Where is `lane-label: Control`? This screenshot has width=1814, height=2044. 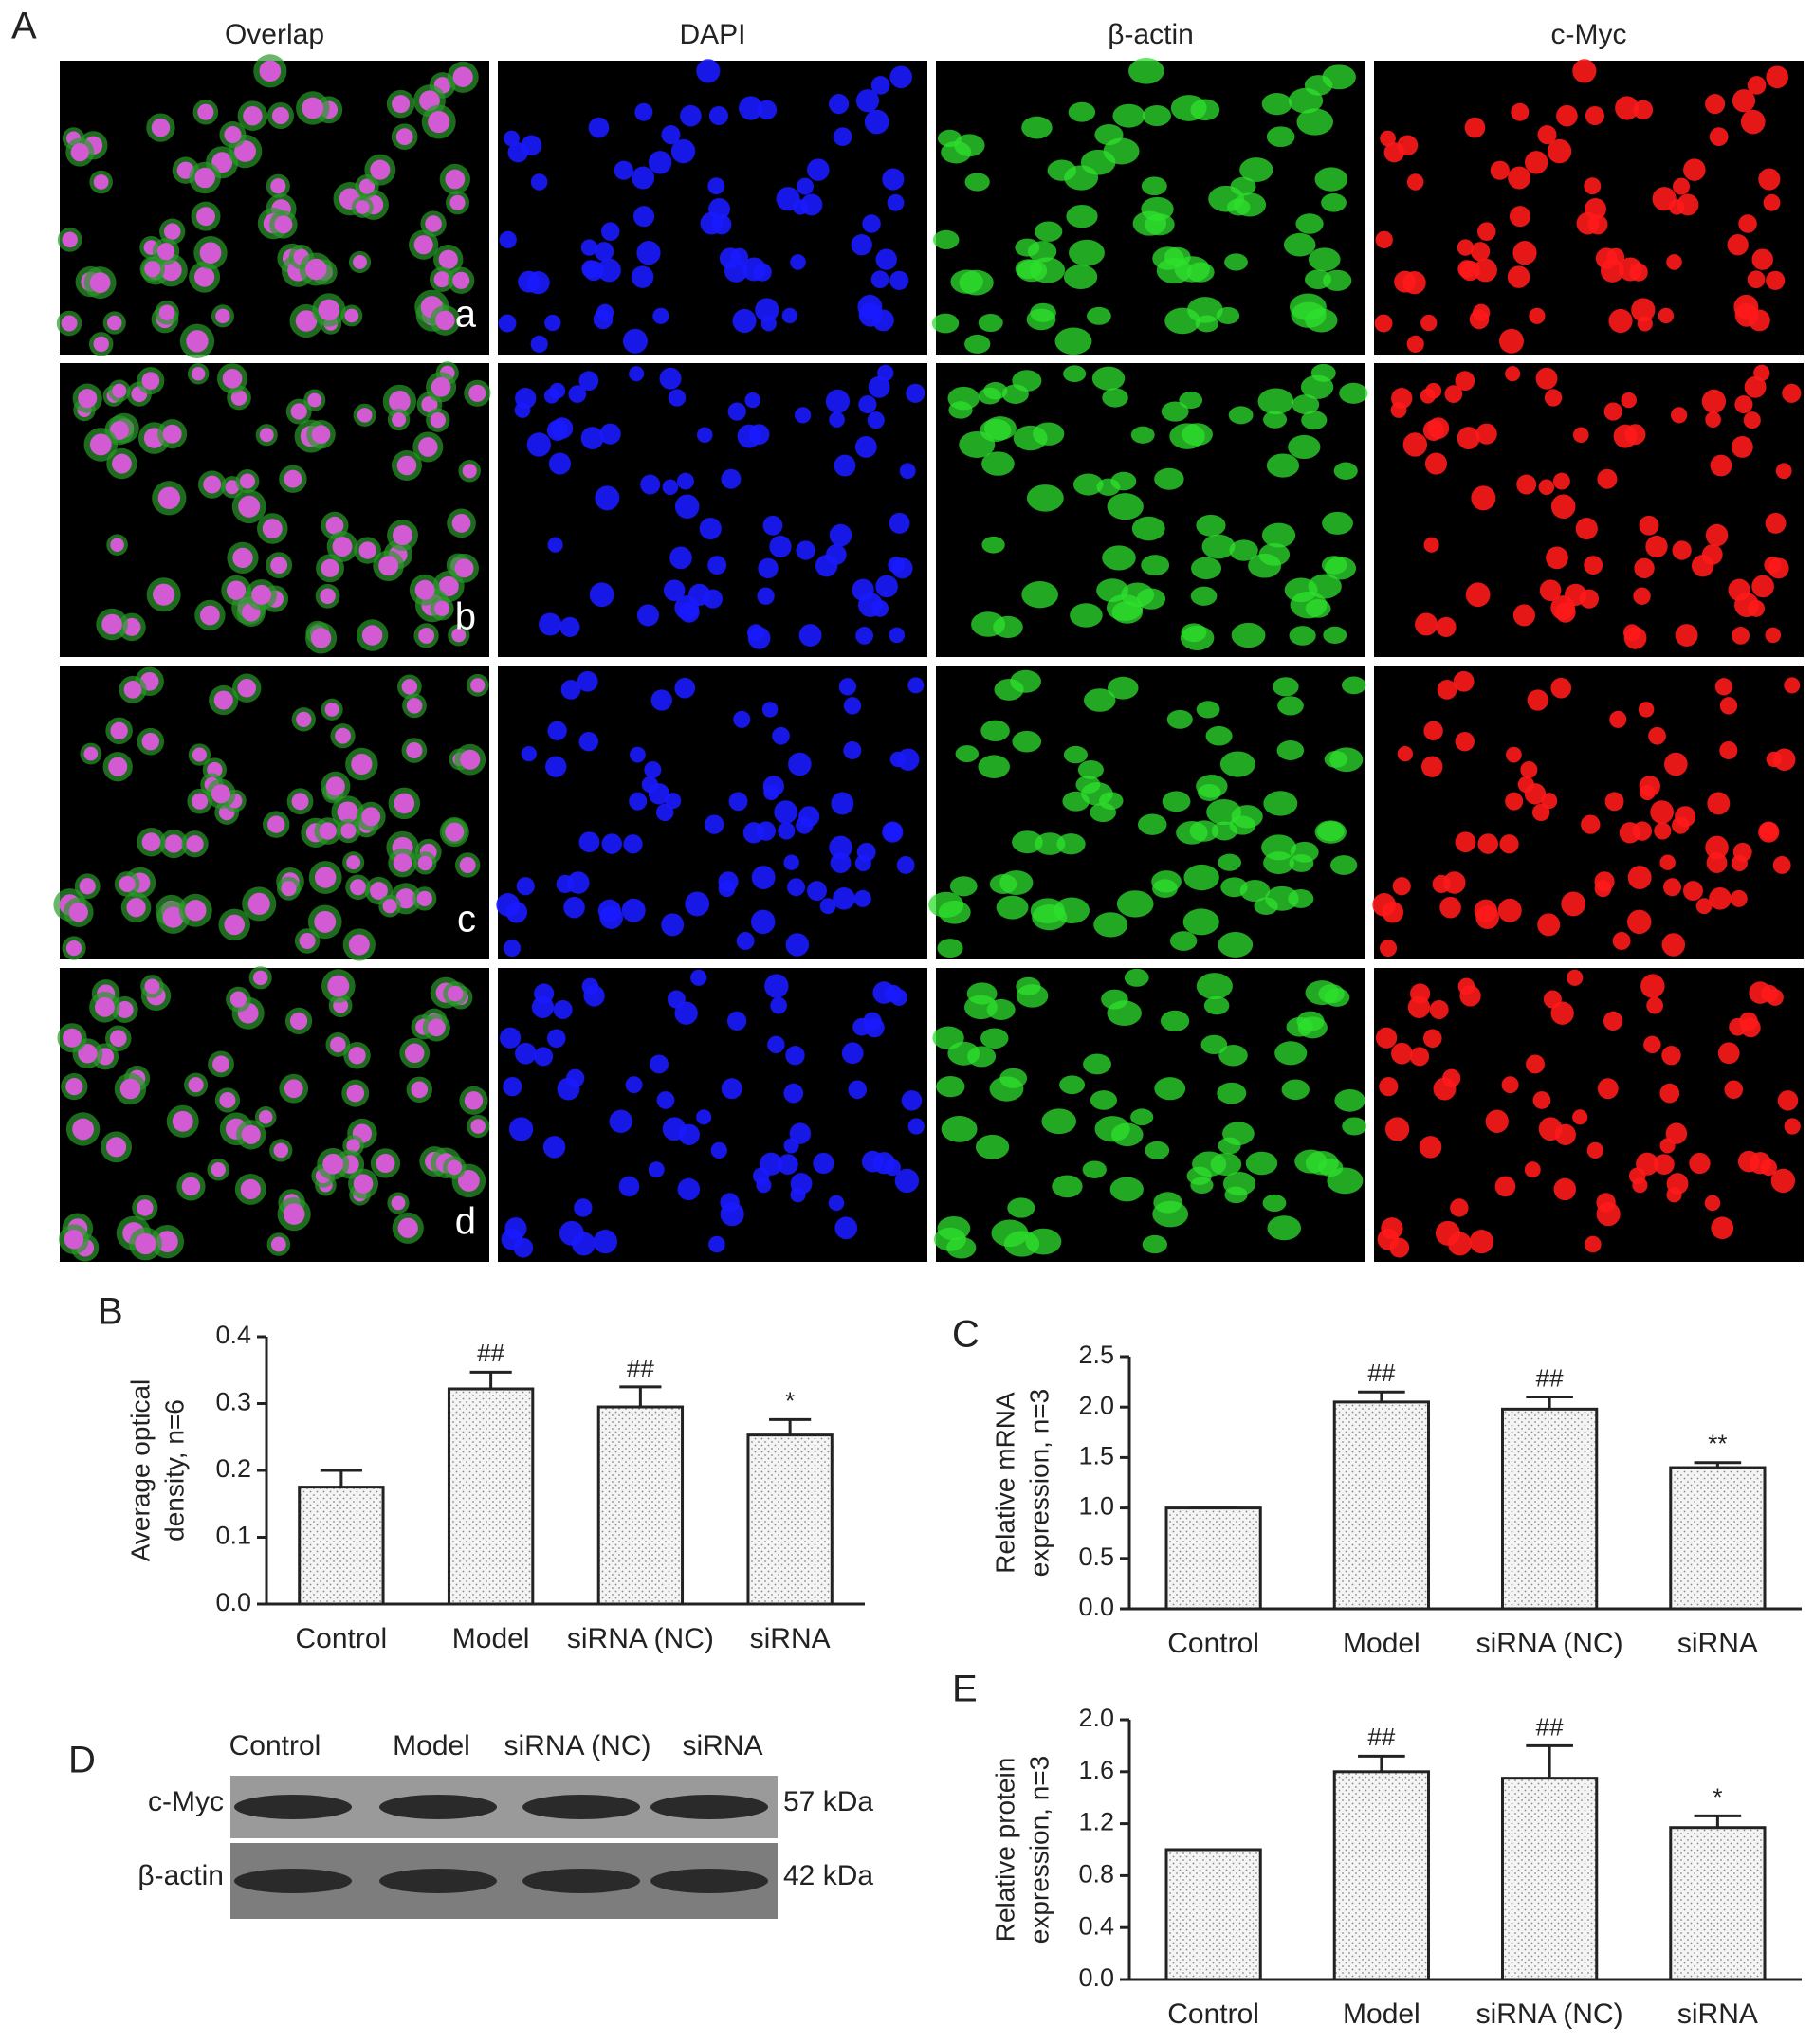 lane-label: Control is located at coordinates (275, 1745).